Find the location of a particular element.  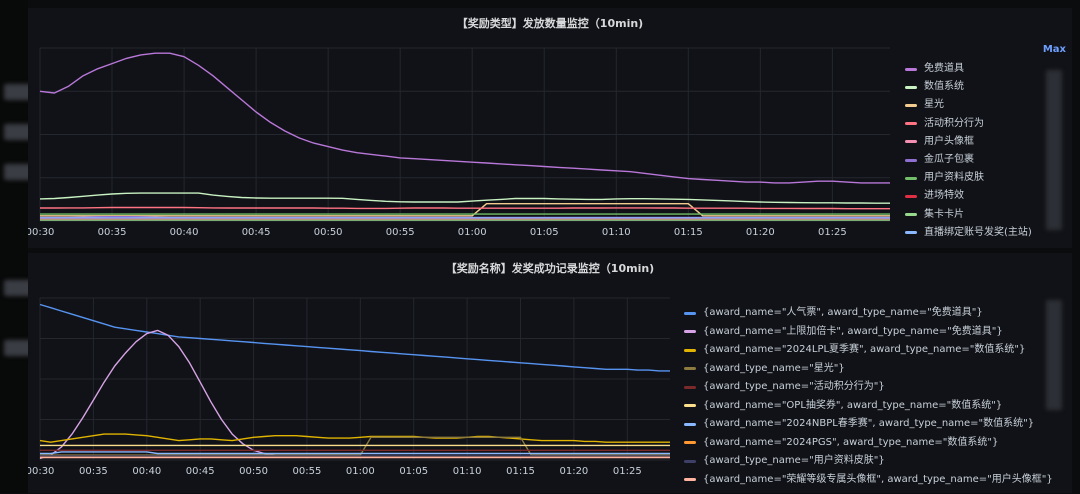

legend-item: 免费道具 is located at coordinates (934, 69).